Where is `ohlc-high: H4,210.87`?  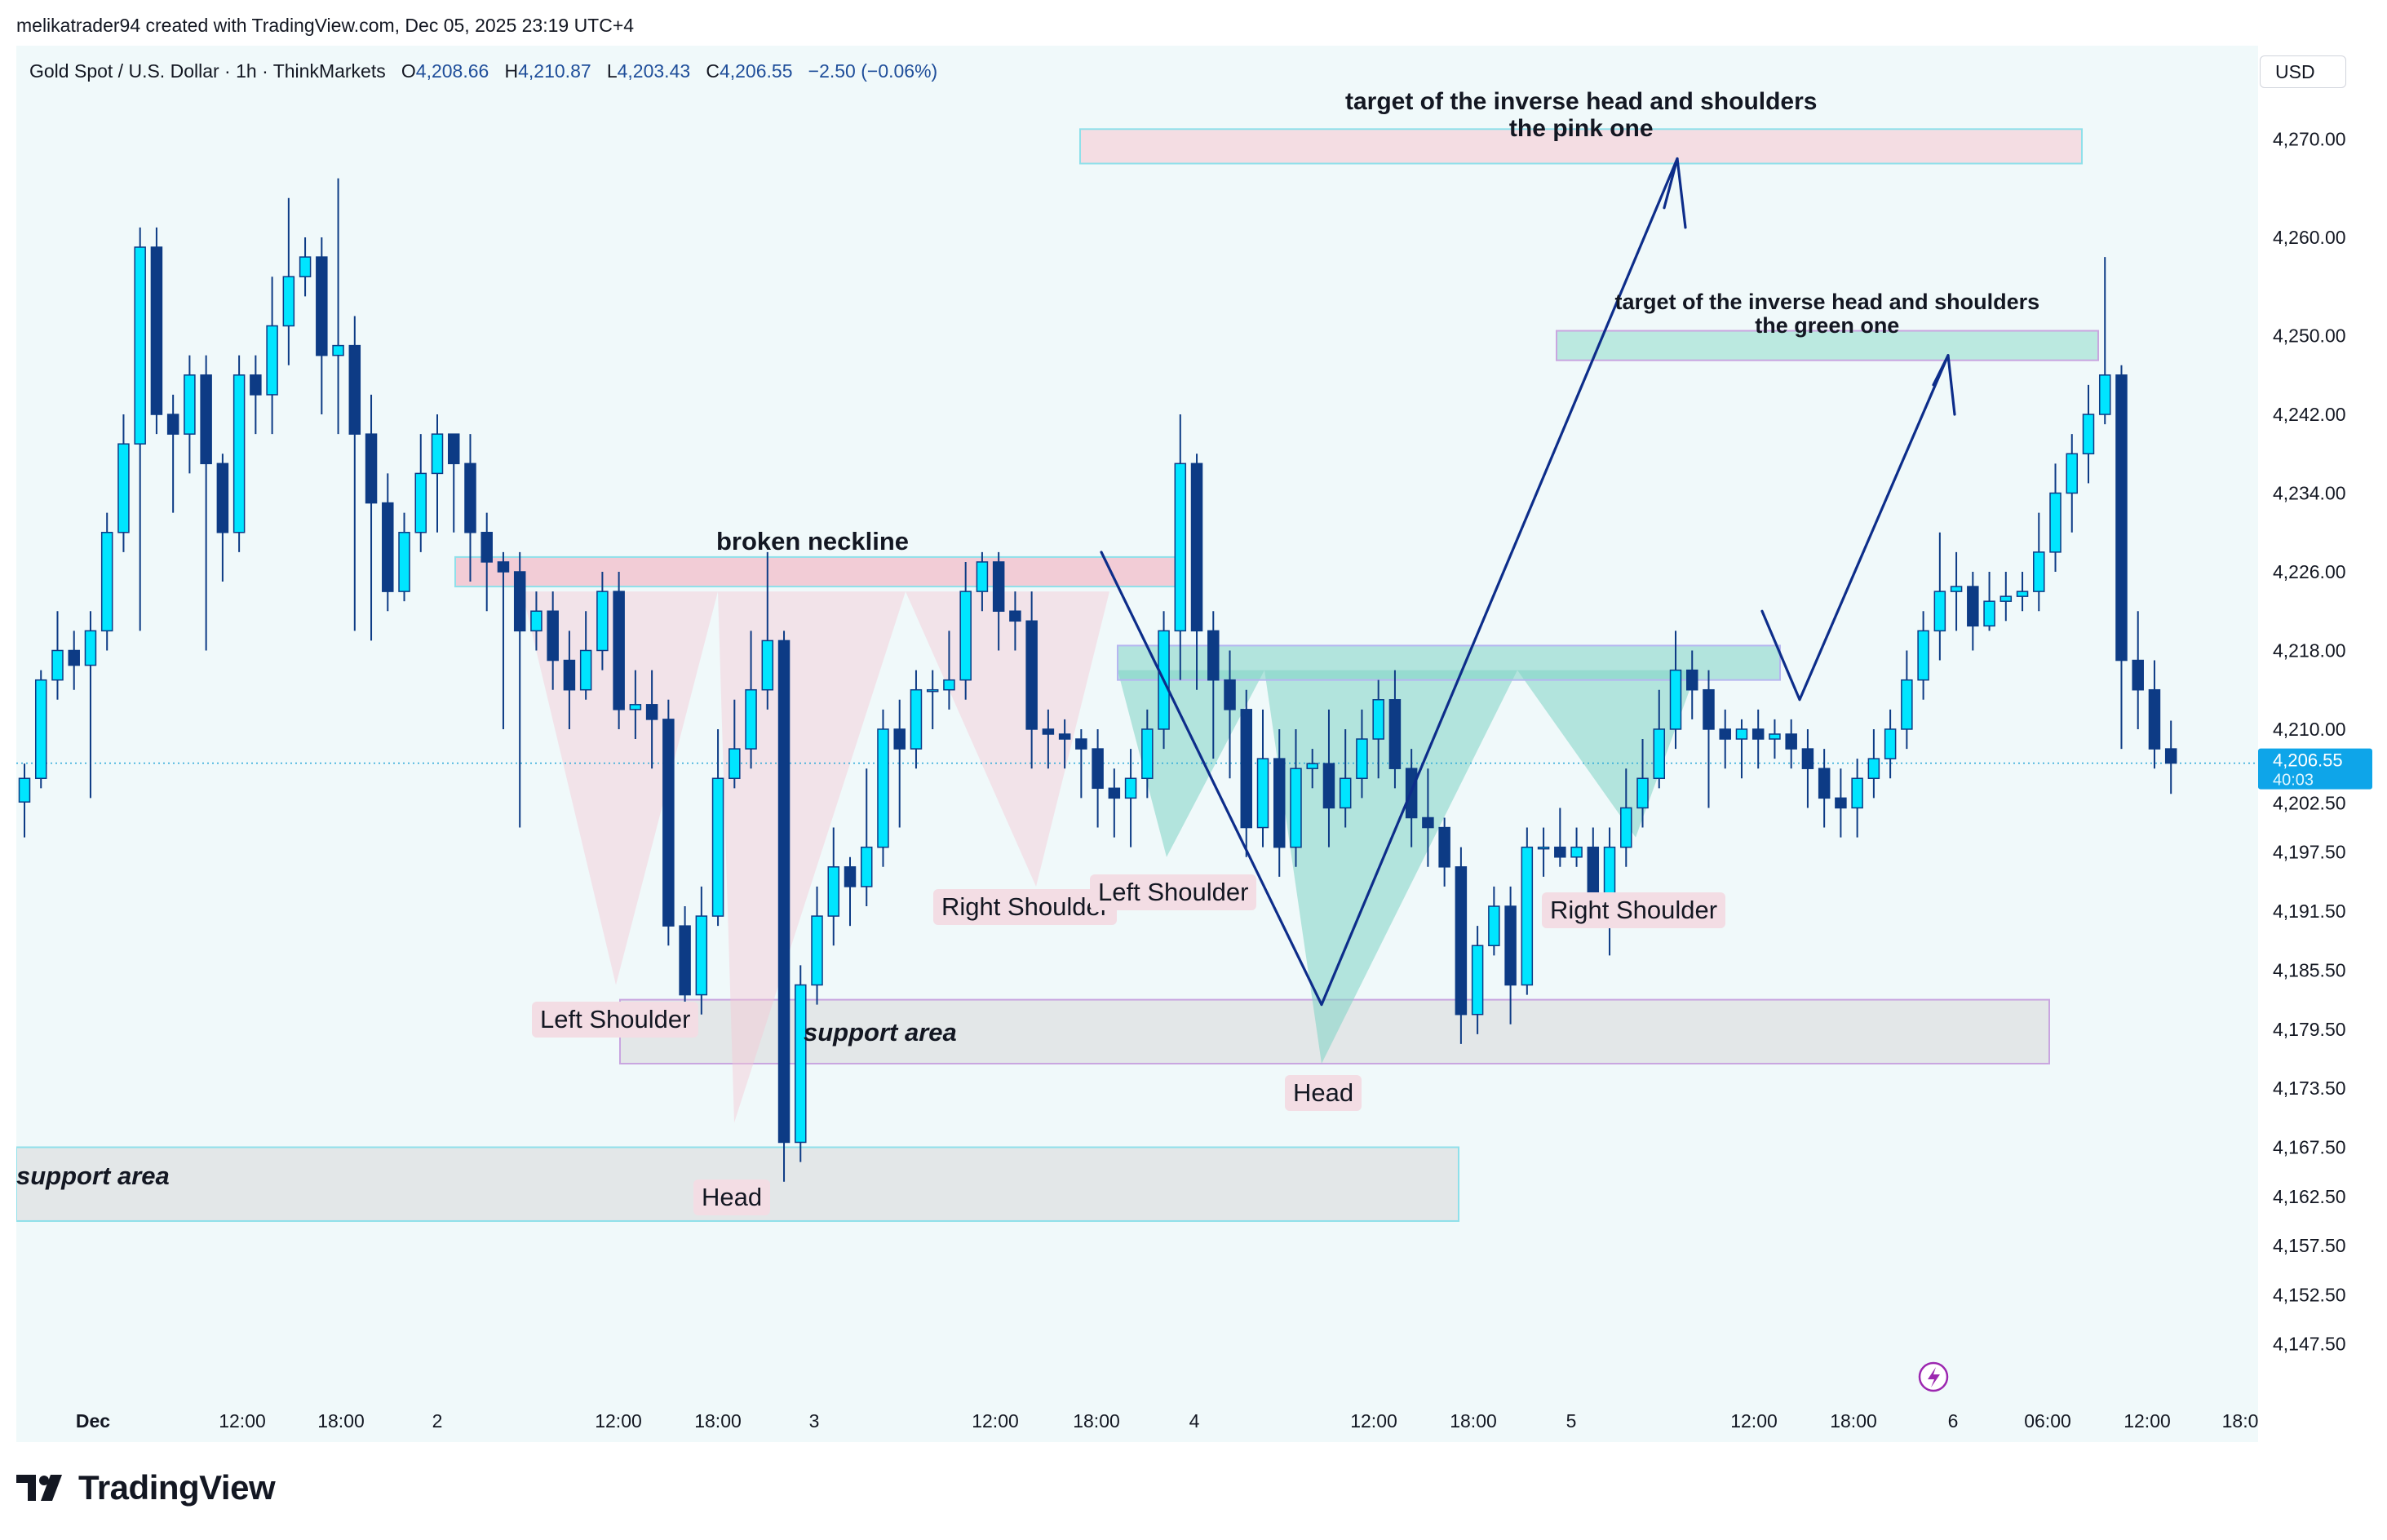
ohlc-high: H4,210.87 is located at coordinates (547, 71).